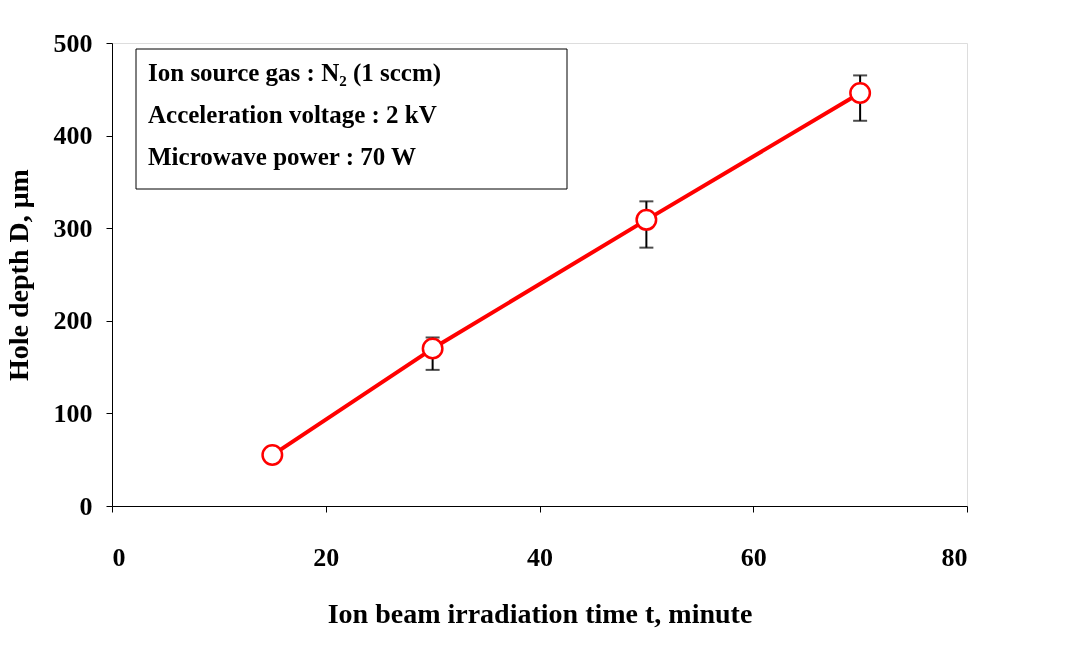 The image size is (1083, 654). What do you see at coordinates (73, 136) in the screenshot?
I see `y-tick-label: 400` at bounding box center [73, 136].